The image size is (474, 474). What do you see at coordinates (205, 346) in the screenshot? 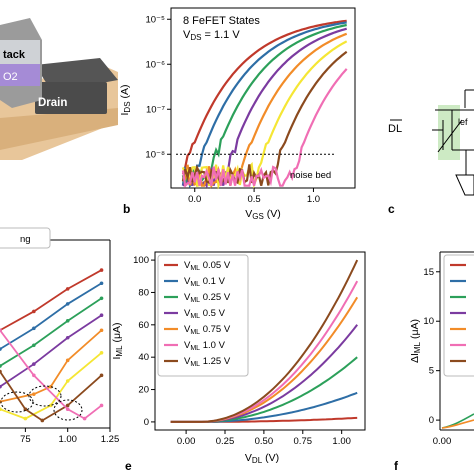
I see `legend-label: VML 1.0 V` at bounding box center [205, 346].